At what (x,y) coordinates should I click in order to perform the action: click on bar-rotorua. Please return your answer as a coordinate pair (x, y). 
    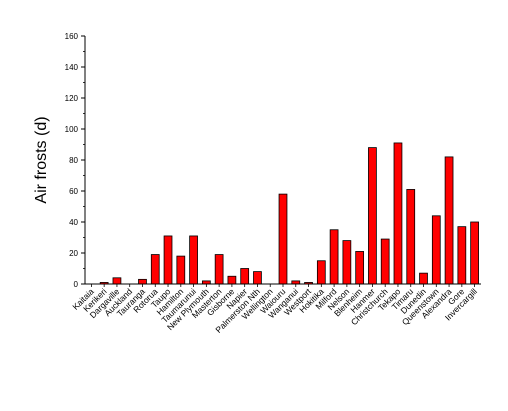
    Looking at the image, I should click on (155, 269).